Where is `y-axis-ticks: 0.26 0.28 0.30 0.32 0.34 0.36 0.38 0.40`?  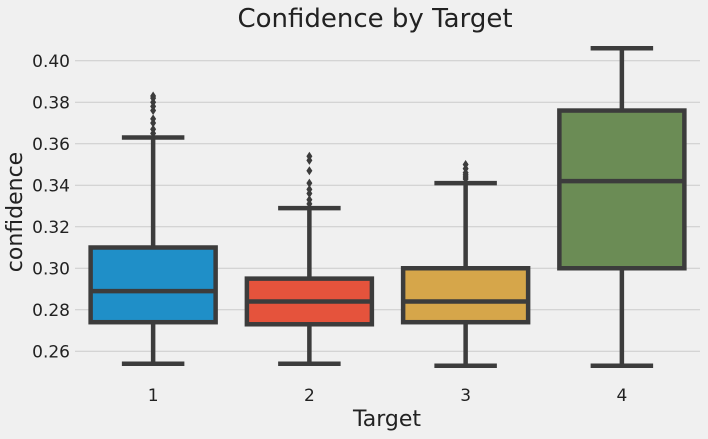
y-axis-ticks: 0.26 0.28 0.30 0.32 0.34 0.36 0.38 0.40 is located at coordinates (51, 207).